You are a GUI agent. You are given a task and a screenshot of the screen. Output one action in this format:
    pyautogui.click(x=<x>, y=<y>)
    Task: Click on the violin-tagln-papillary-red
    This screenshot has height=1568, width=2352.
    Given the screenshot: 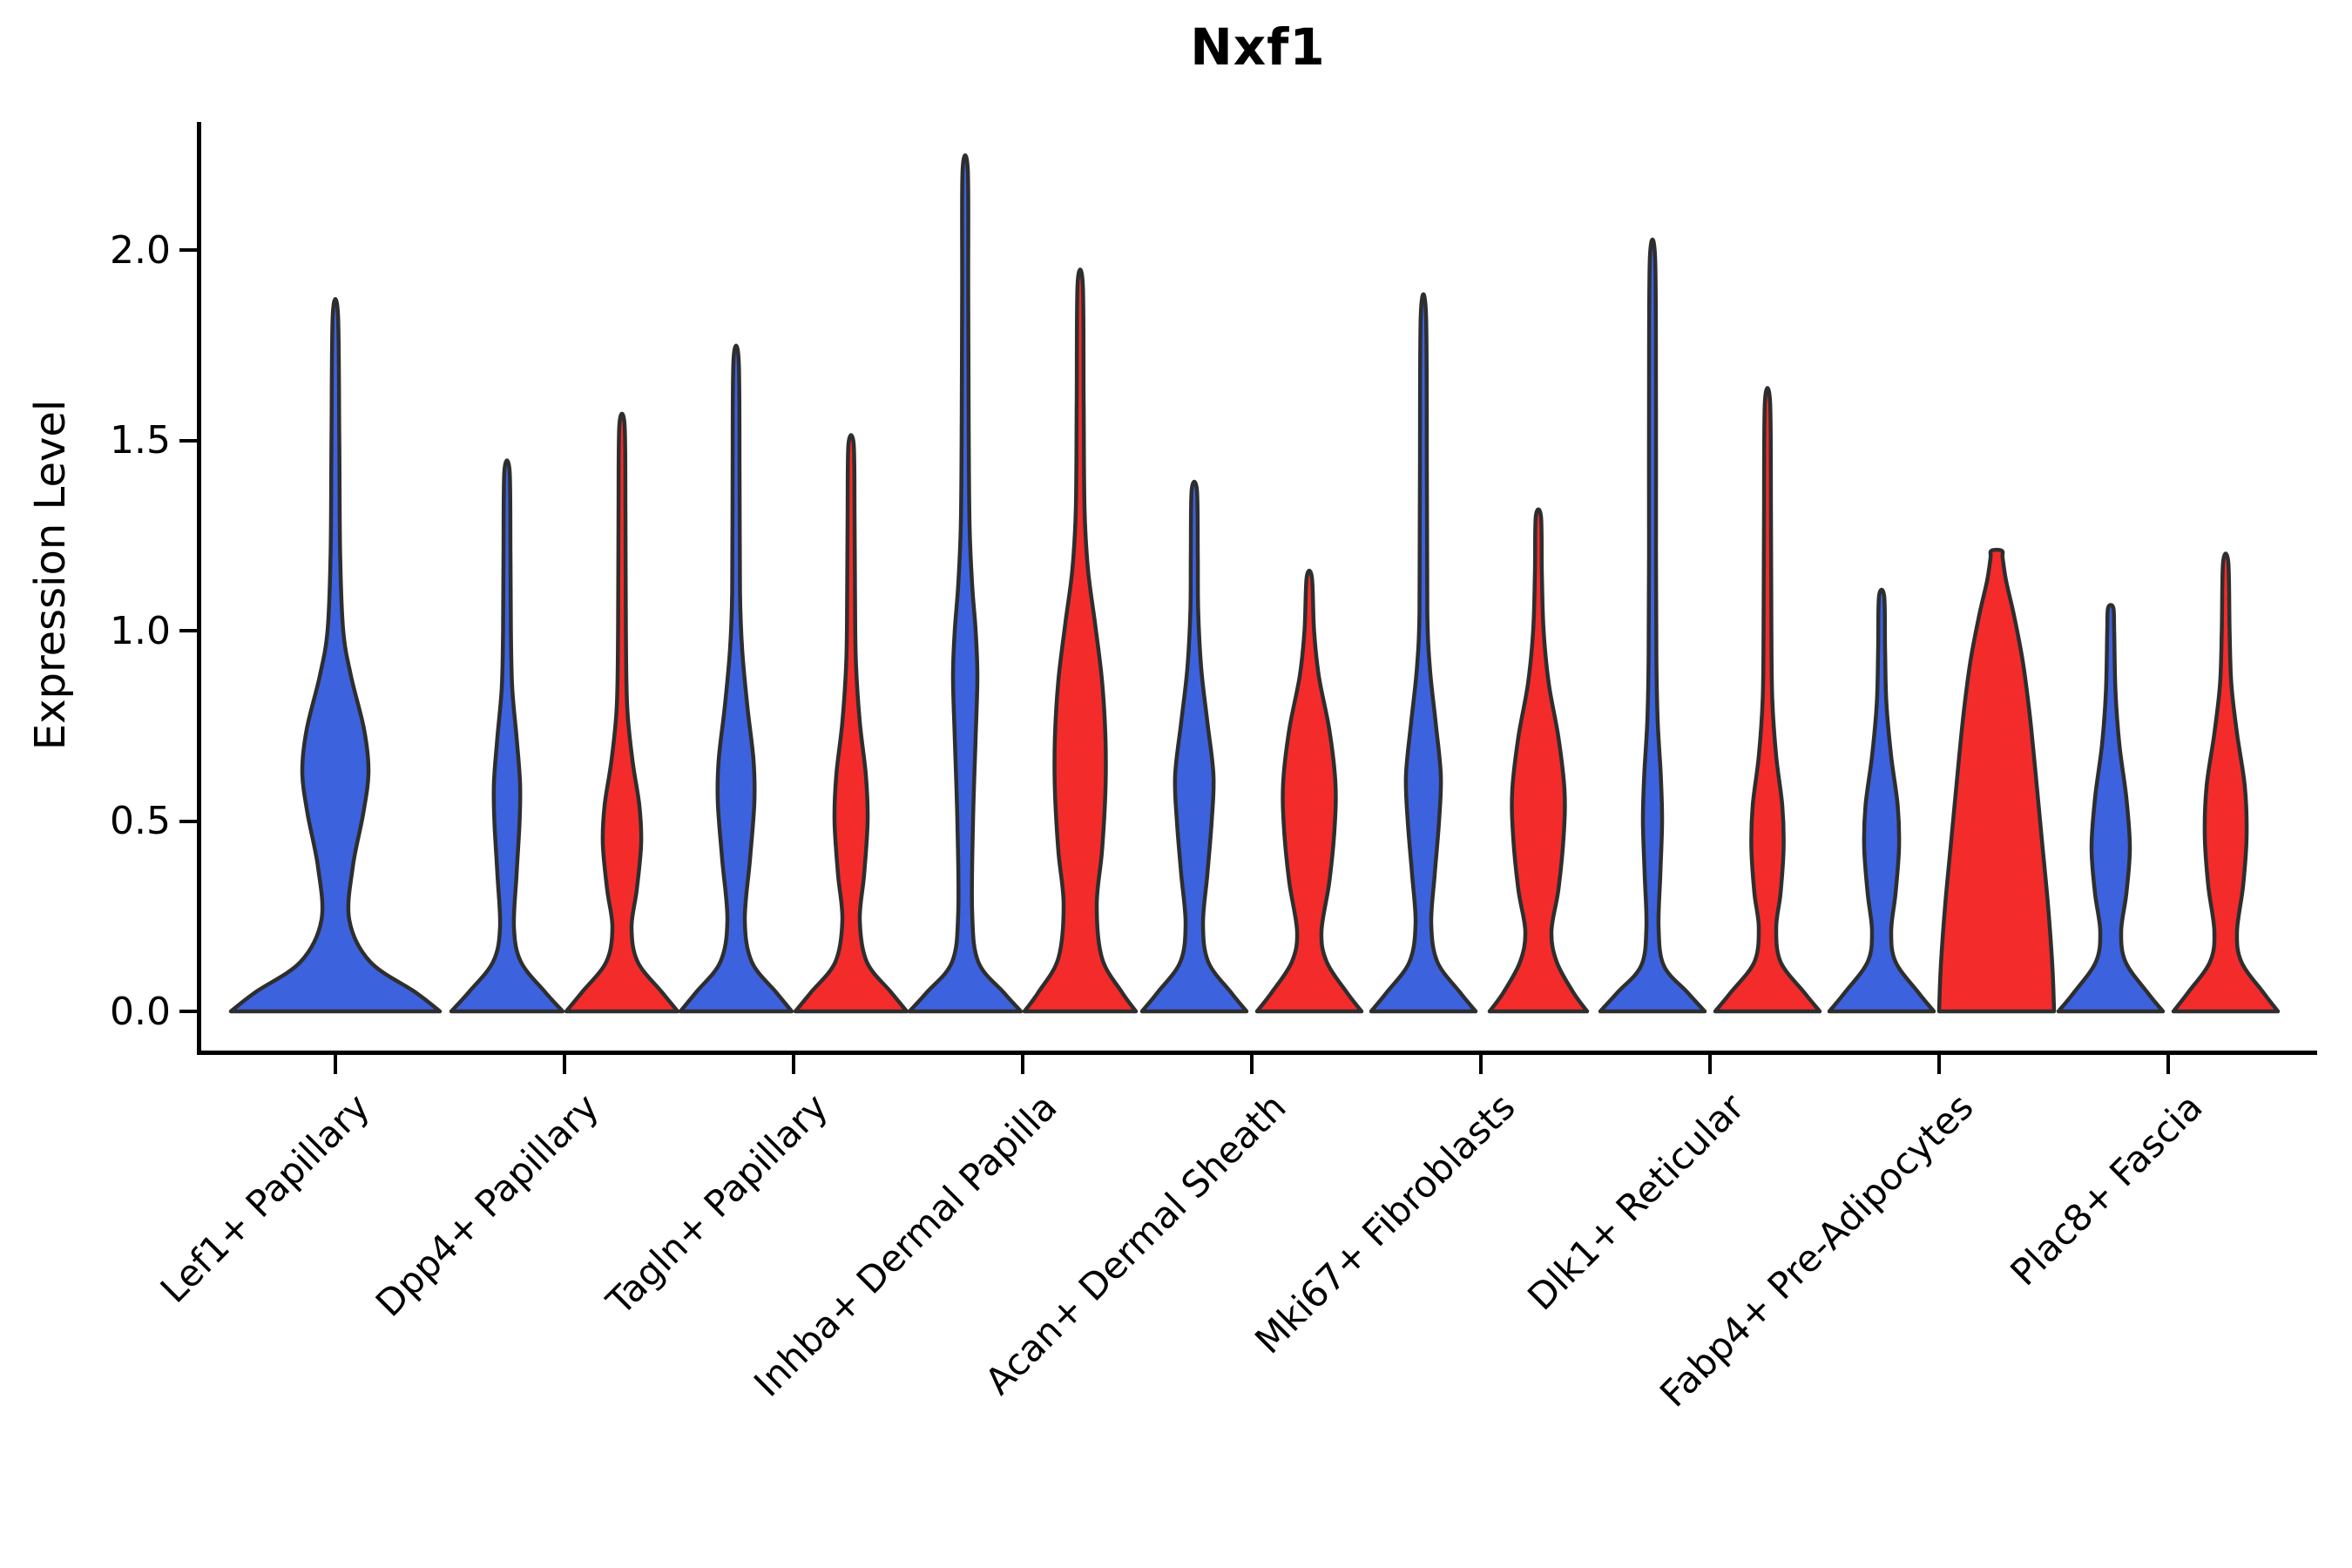 What is the action you would take?
    pyautogui.click(x=851, y=723)
    